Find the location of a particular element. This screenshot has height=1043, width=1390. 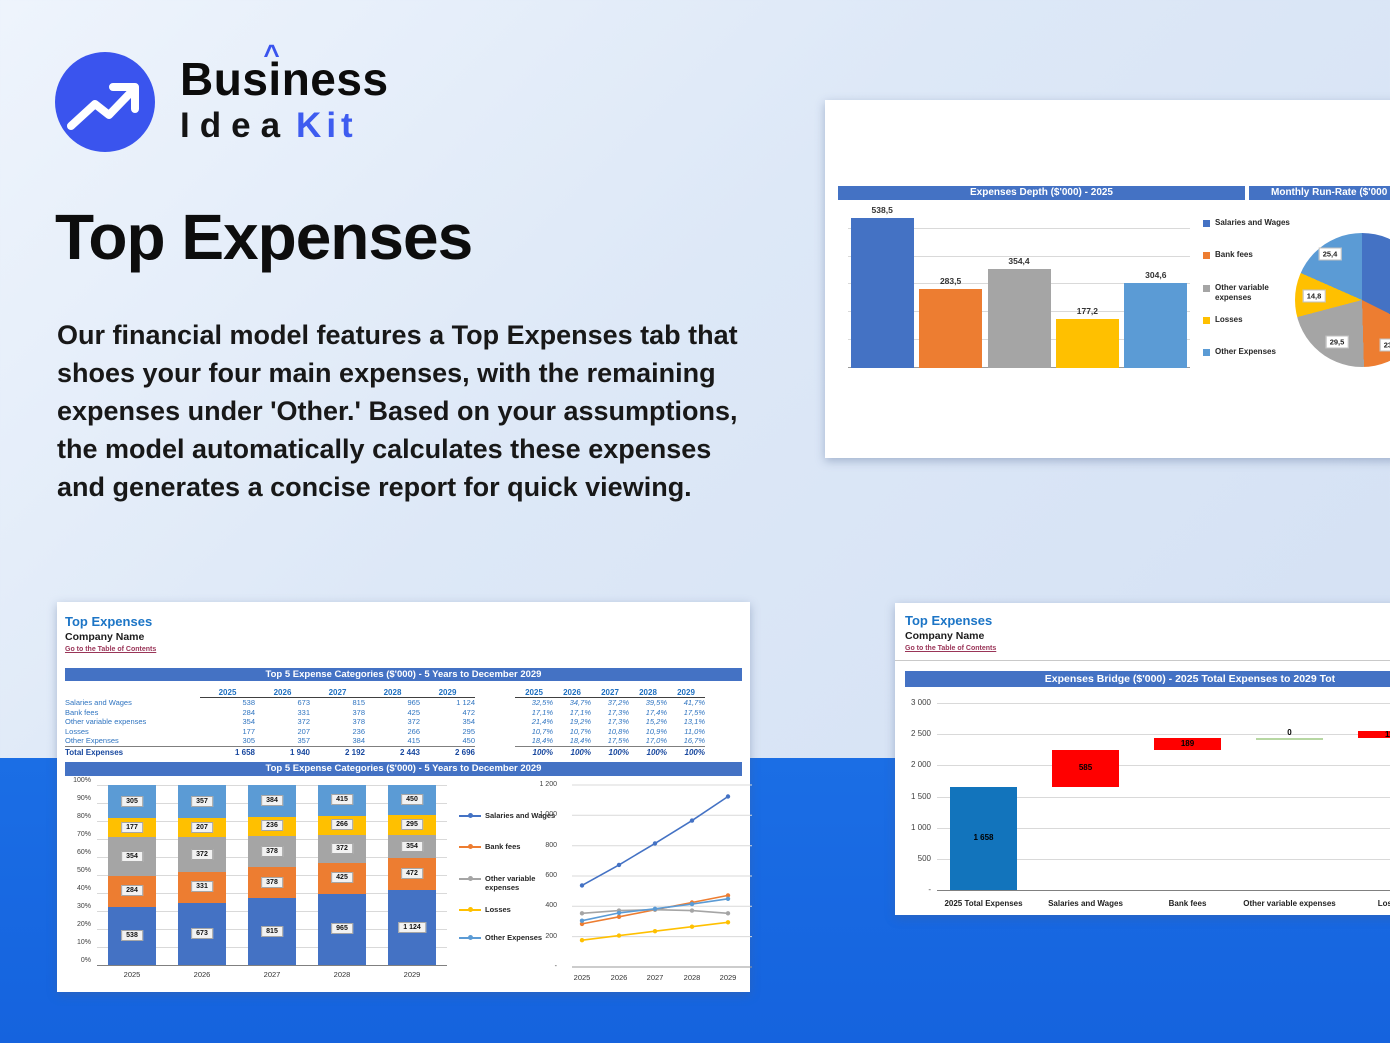

cell: 10,8% is located at coordinates (618, 731).